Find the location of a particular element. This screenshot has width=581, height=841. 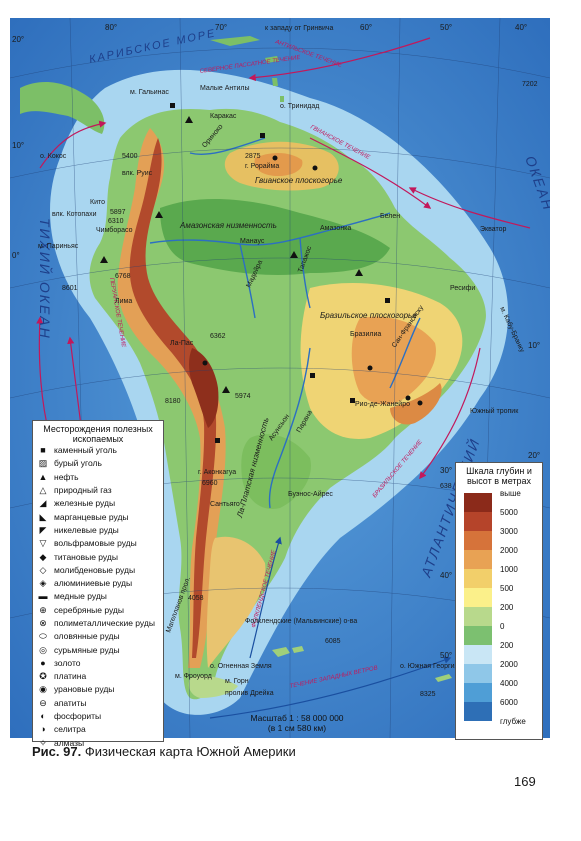

legend-label: никелевые руды is located at coordinates (86, 529).